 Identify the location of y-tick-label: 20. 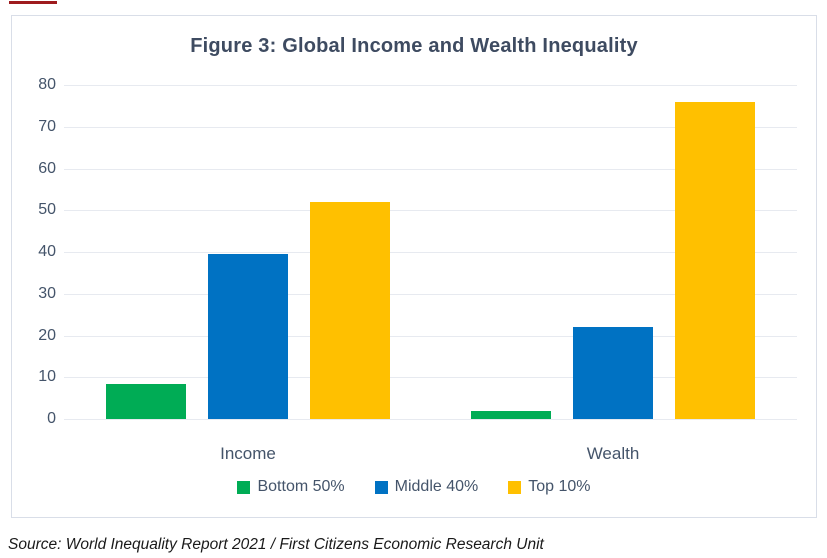
(47, 335).